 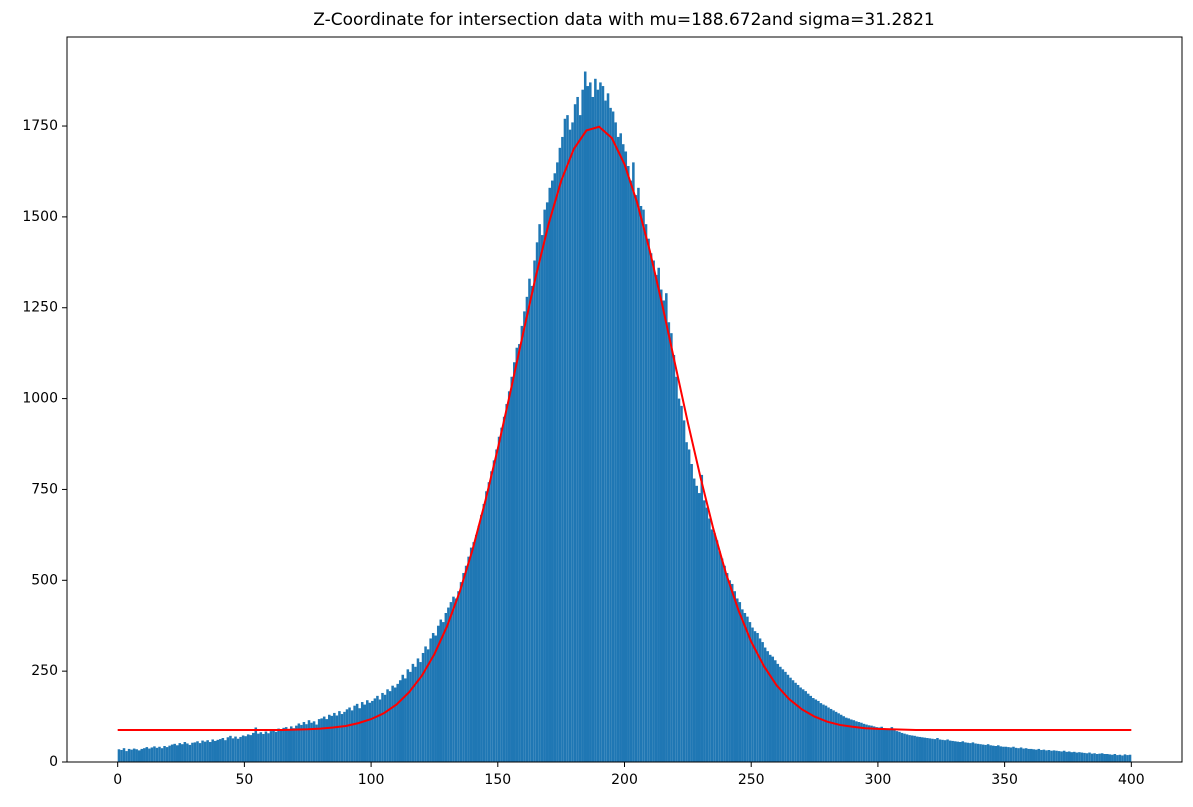 What do you see at coordinates (40, 308) in the screenshot?
I see `y-tick-label: 1250` at bounding box center [40, 308].